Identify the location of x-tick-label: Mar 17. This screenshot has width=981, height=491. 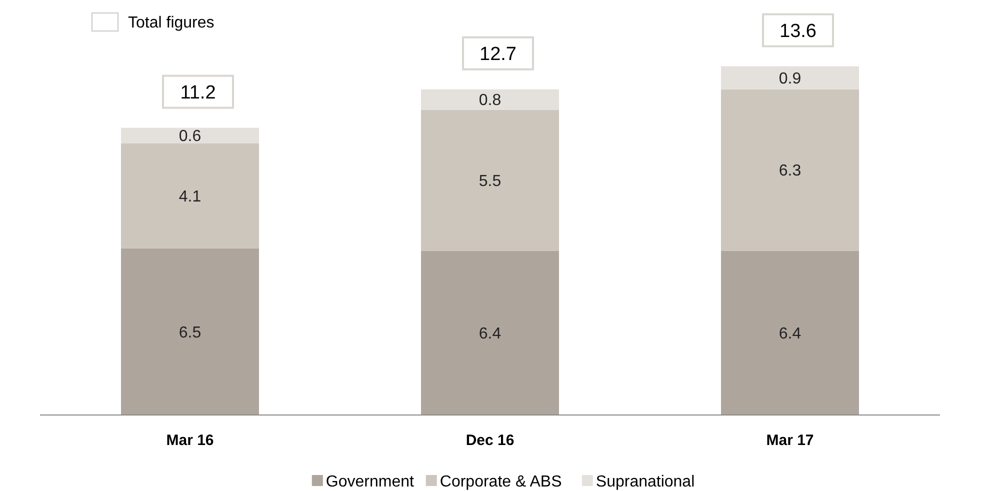
(790, 440).